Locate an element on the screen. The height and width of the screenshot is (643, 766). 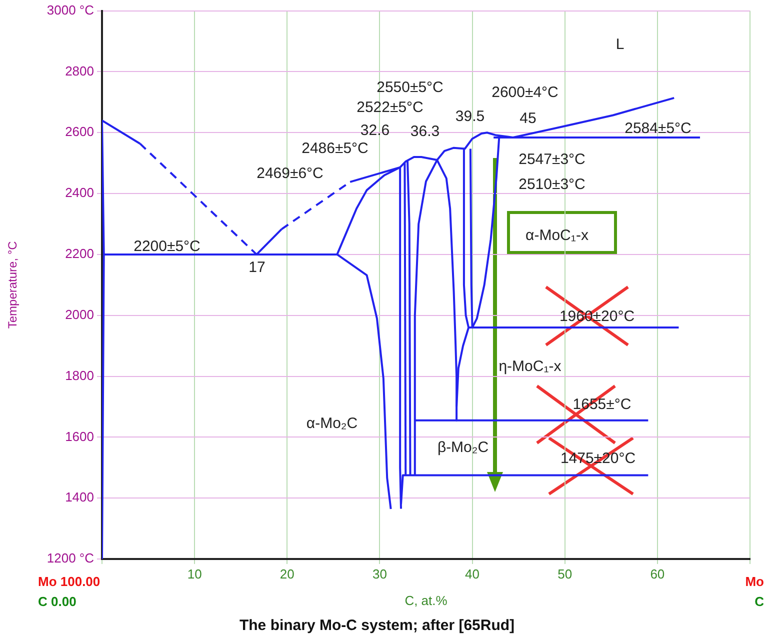
annotation: 45 is located at coordinates (528, 119).